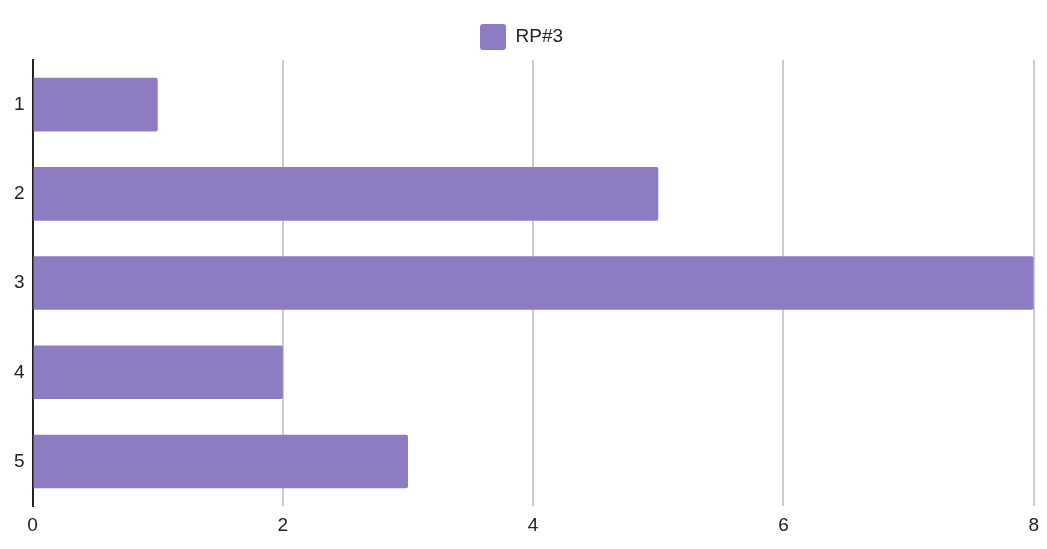  I want to click on y-tick-label: 2, so click(19, 193).